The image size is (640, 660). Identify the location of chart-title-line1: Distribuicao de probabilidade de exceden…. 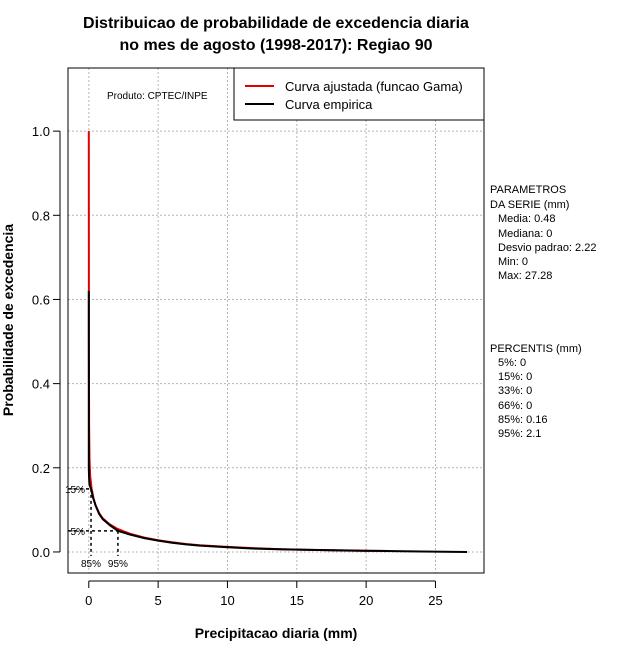
(276, 23).